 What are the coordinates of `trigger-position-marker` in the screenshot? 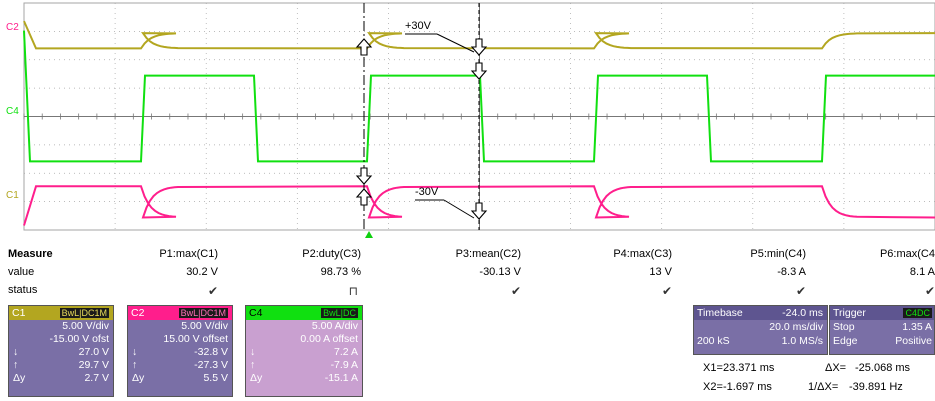 It's located at (369, 234).